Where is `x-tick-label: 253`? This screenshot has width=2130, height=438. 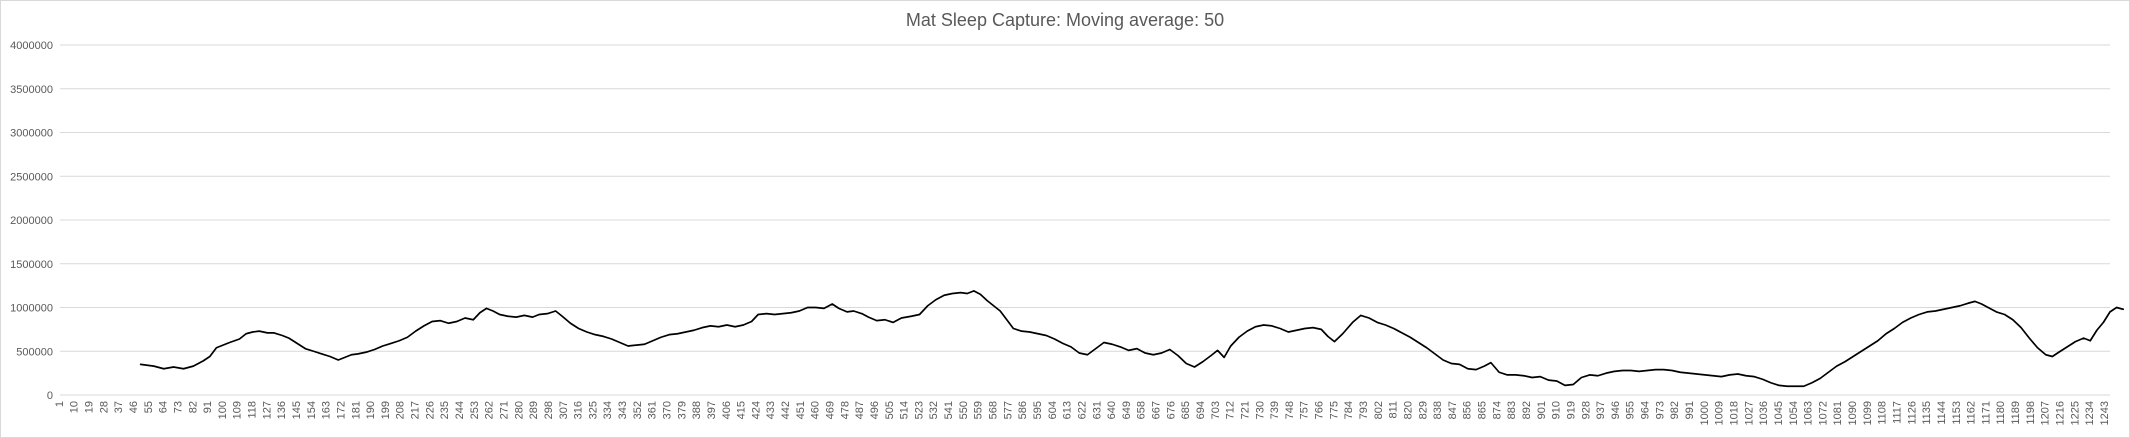
x-tick-label: 253 is located at coordinates (475, 410).